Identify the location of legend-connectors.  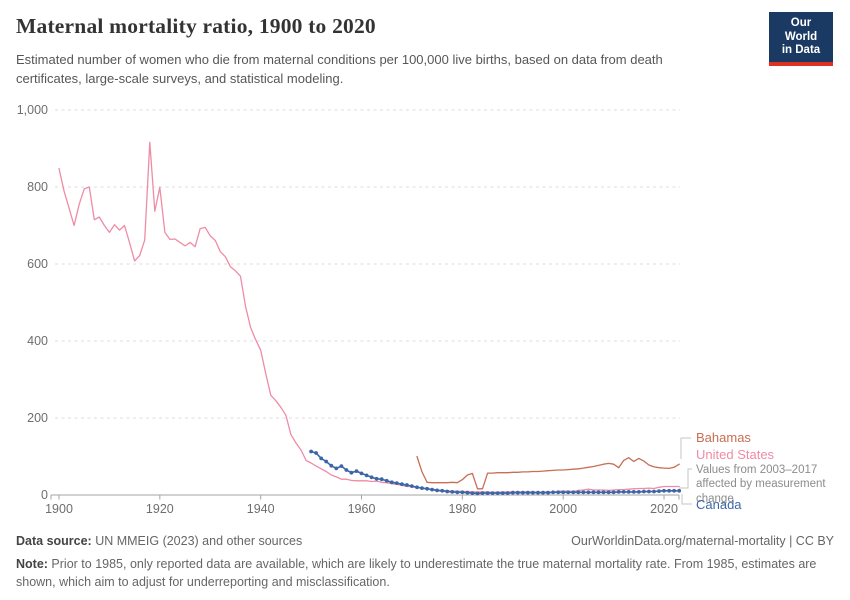
(685, 471).